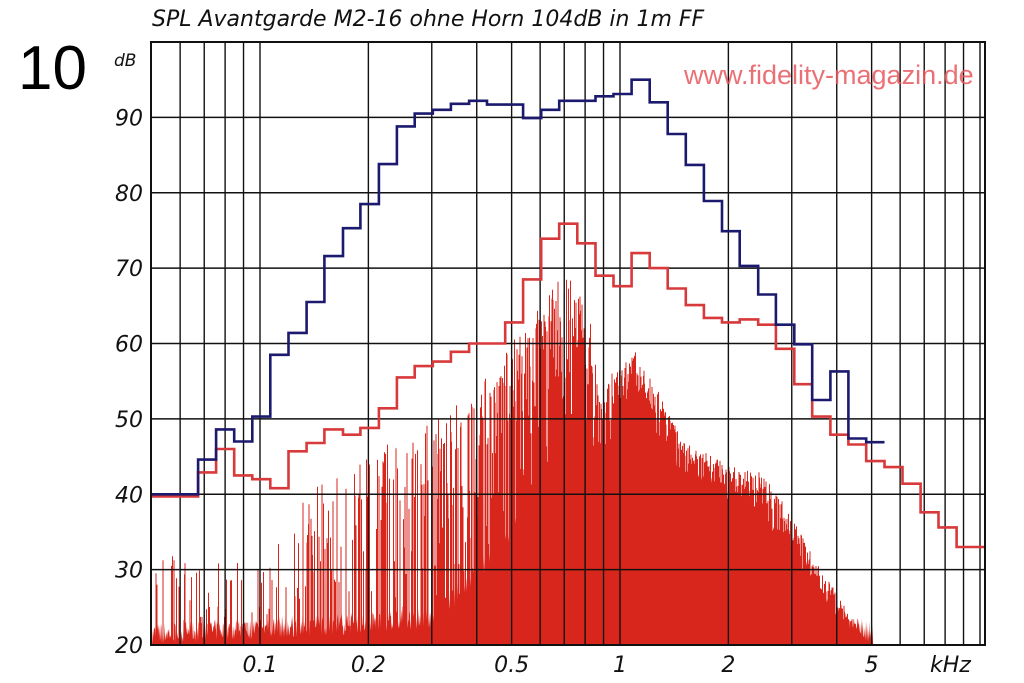  Describe the element at coordinates (728, 665) in the screenshot. I see `x-tick-label: 2` at that location.